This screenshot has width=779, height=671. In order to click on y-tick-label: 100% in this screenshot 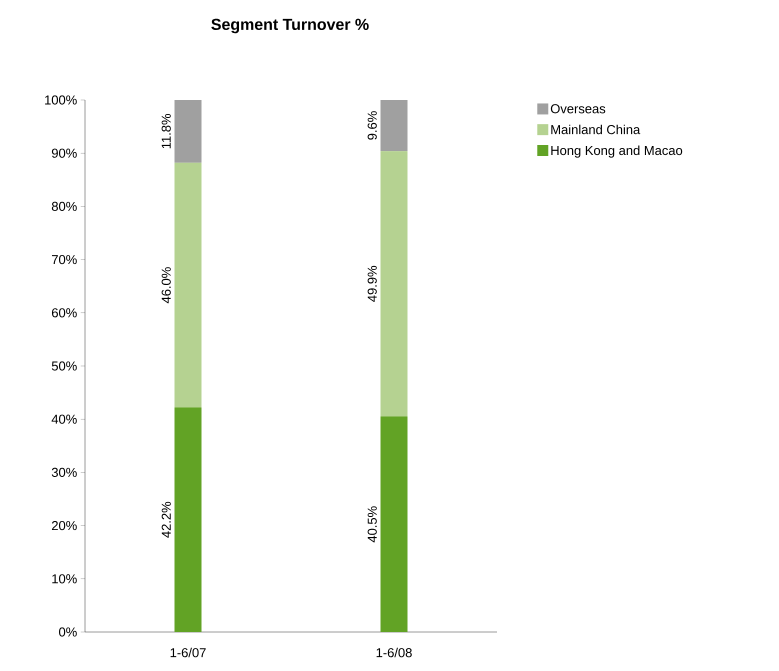, I will do `click(61, 100)`.